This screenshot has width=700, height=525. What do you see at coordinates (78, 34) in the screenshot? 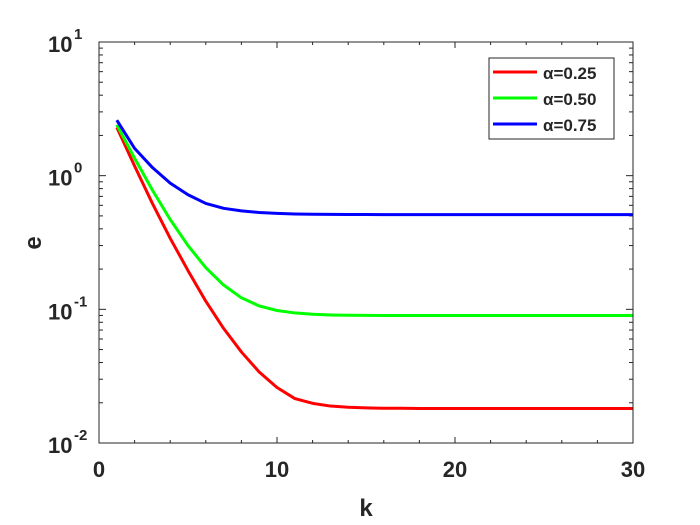
I see `y-tick-exponent: 1` at bounding box center [78, 34].